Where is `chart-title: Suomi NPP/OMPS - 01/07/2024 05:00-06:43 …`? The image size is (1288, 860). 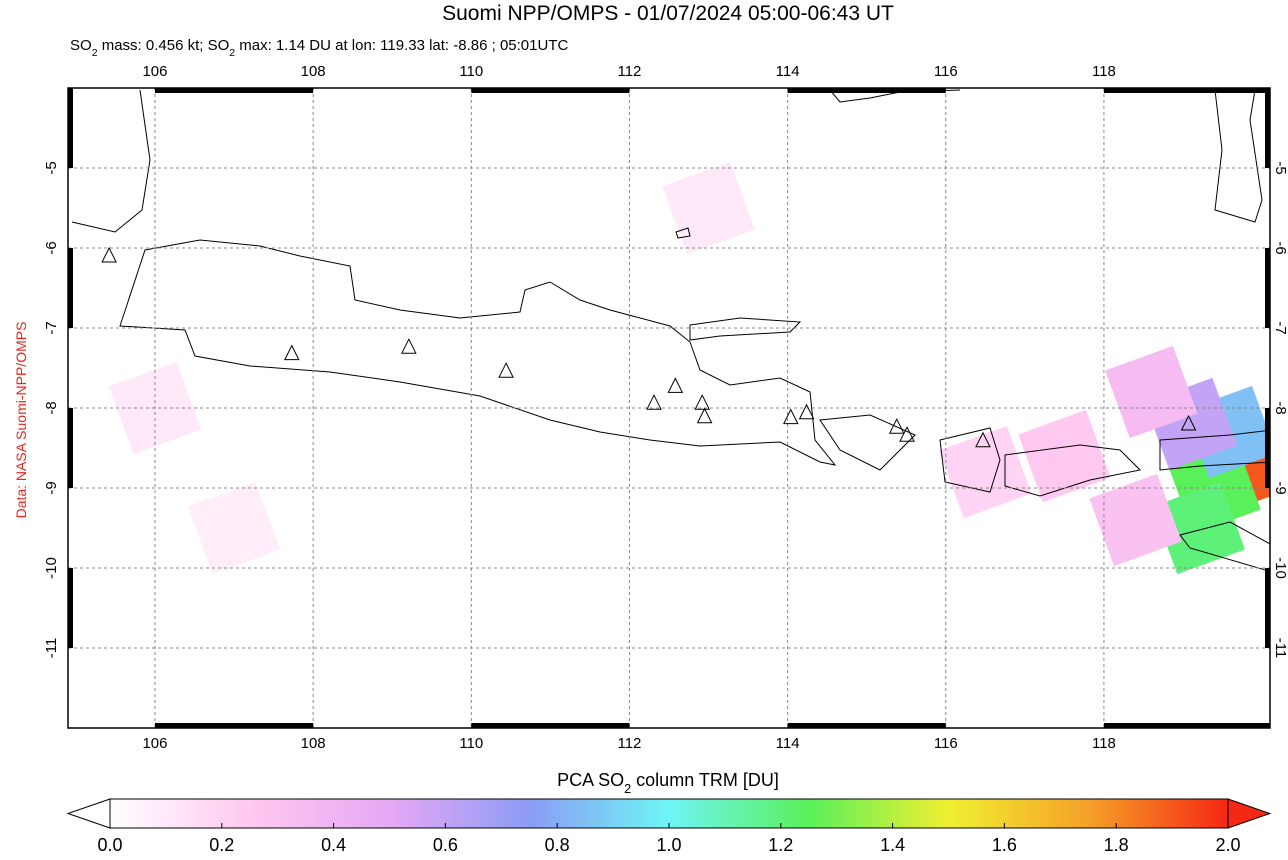
chart-title: Suomi NPP/OMPS - 01/07/2024 05:00-06:43 … is located at coordinates (668, 13).